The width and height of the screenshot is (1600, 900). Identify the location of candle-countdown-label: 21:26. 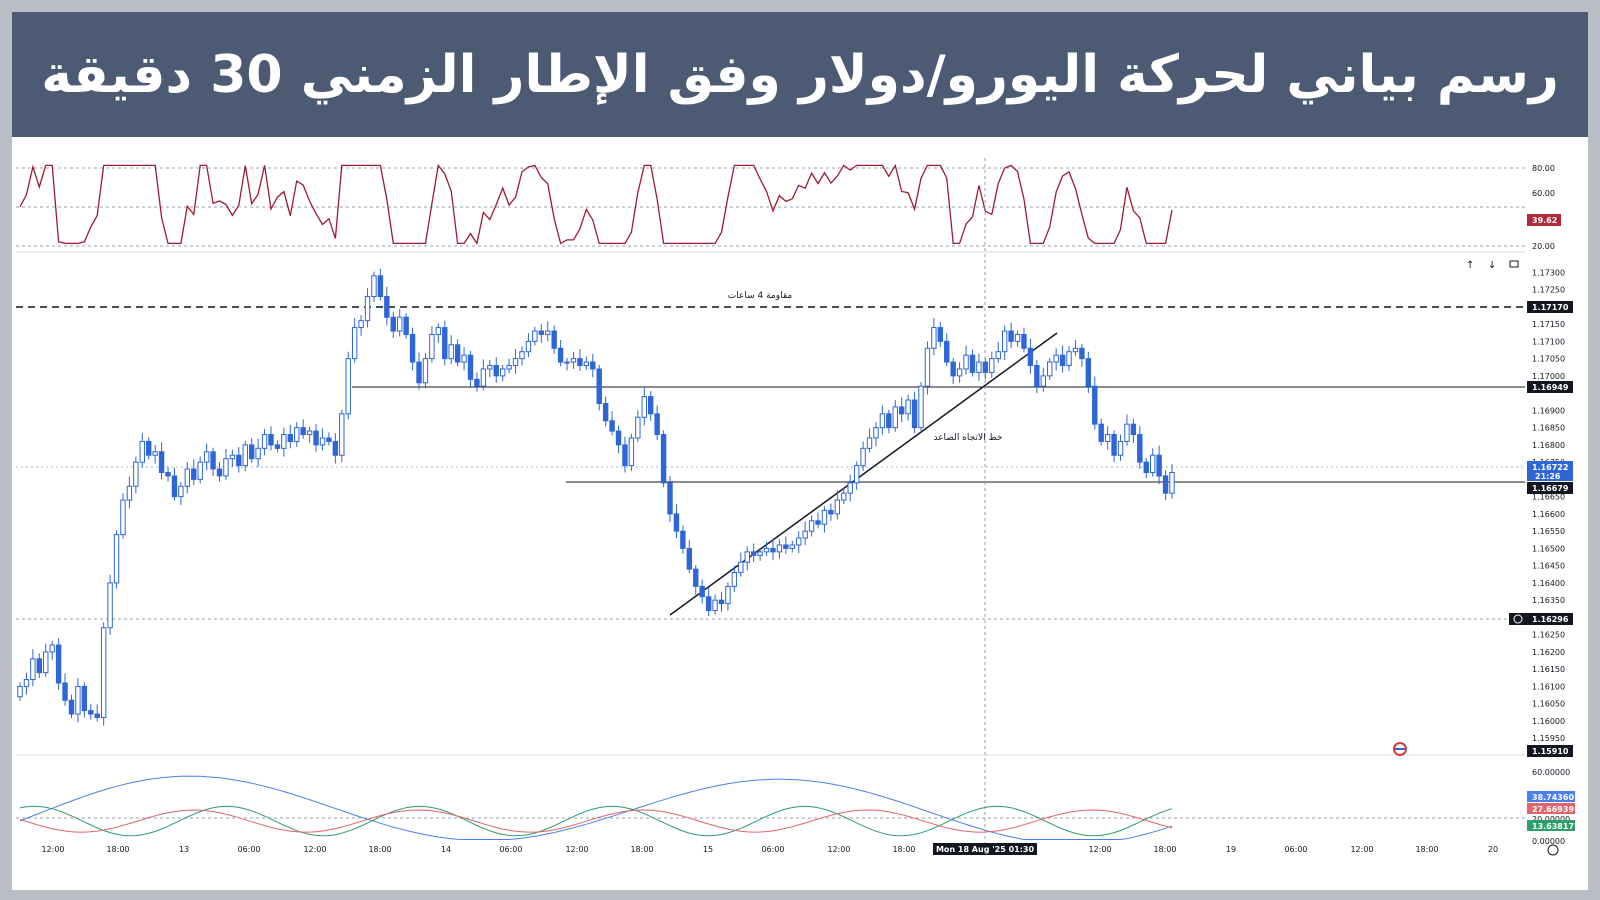
(1548, 476).